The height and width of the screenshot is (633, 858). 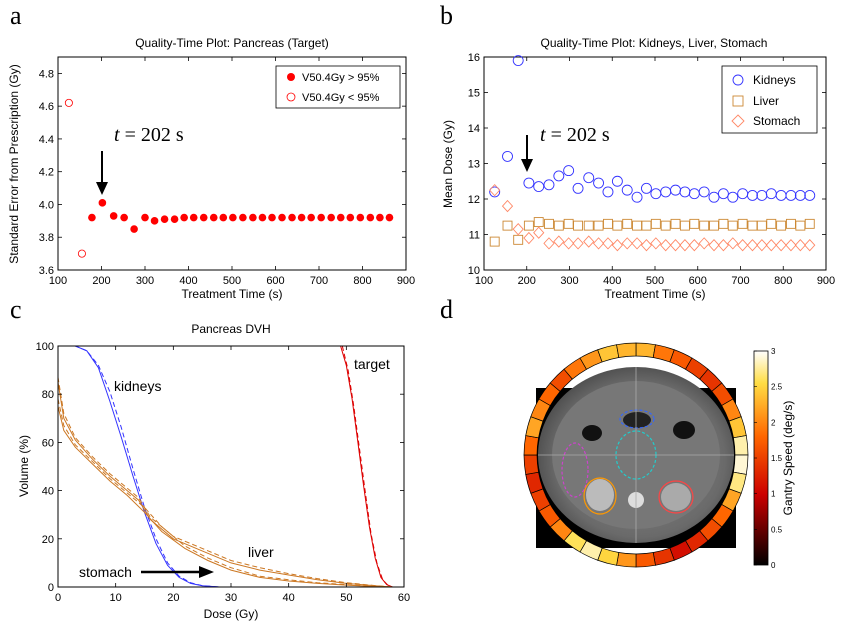 What do you see at coordinates (777, 458) in the screenshot?
I see `colorbar-tick-label: 1.5` at bounding box center [777, 458].